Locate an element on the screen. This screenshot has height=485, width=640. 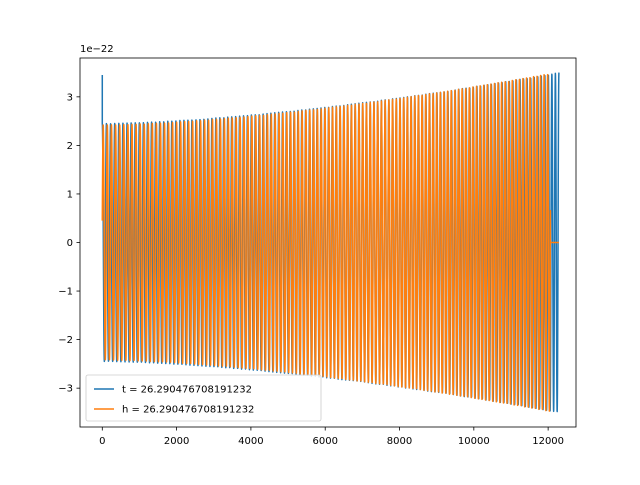
y-offset-label: 1e−22 is located at coordinates (97, 49).